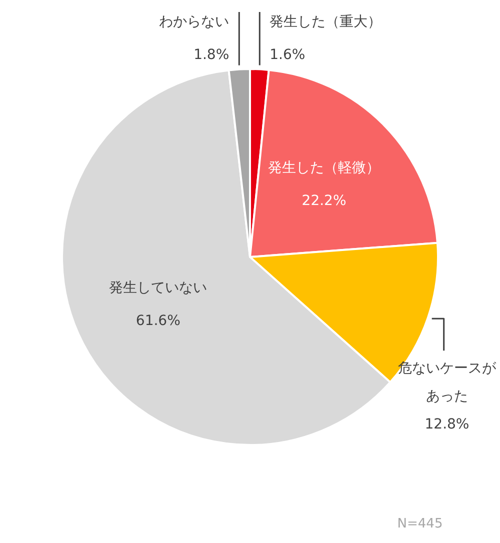 The width and height of the screenshot is (500, 543). I want to click on data-label: 22.2%, so click(324, 201).